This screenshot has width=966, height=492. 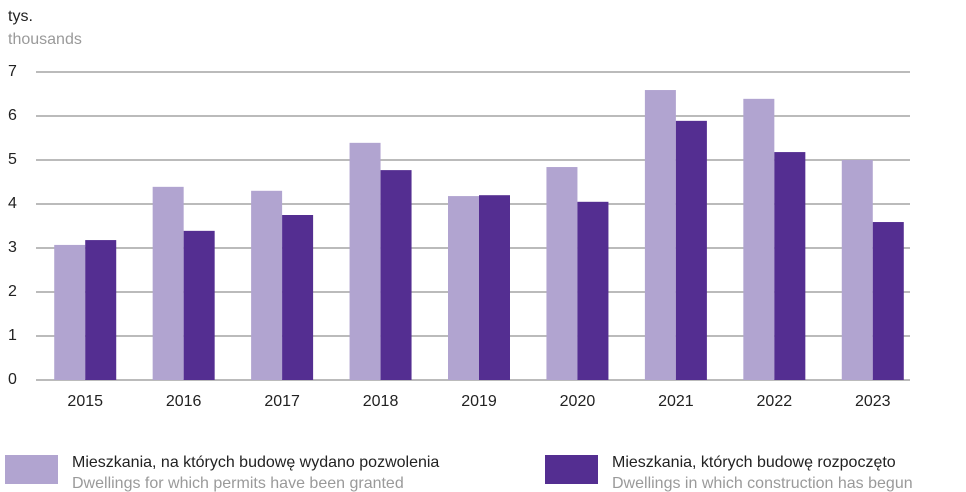 What do you see at coordinates (12, 379) in the screenshot?
I see `y-tick-label: 0` at bounding box center [12, 379].